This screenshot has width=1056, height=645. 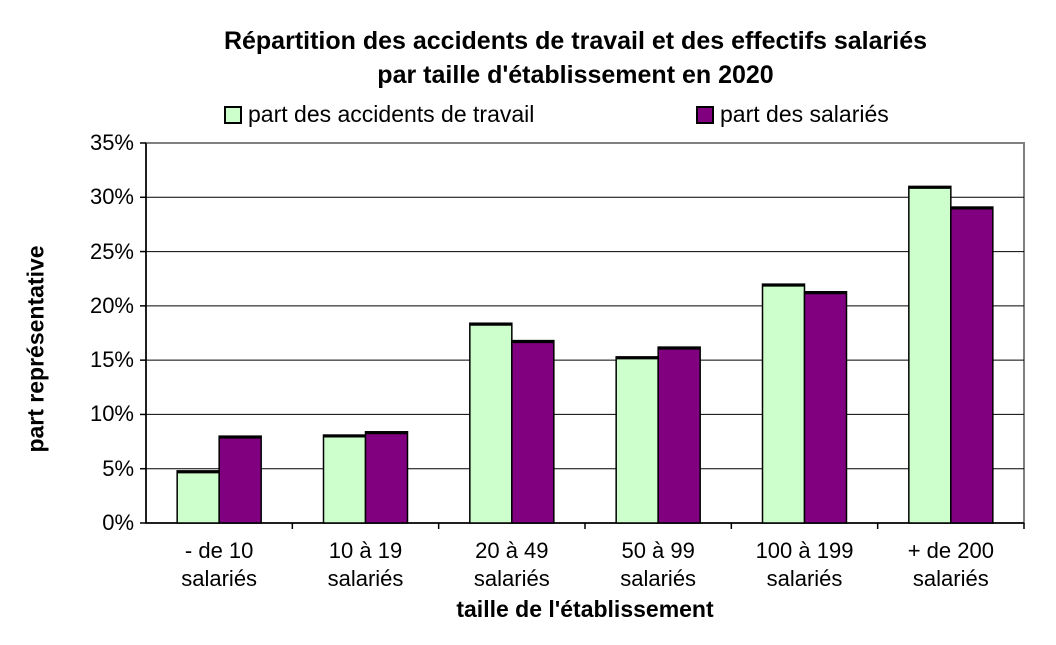 I want to click on legend-item-accidents: part des accidents de travail, so click(x=379, y=114).